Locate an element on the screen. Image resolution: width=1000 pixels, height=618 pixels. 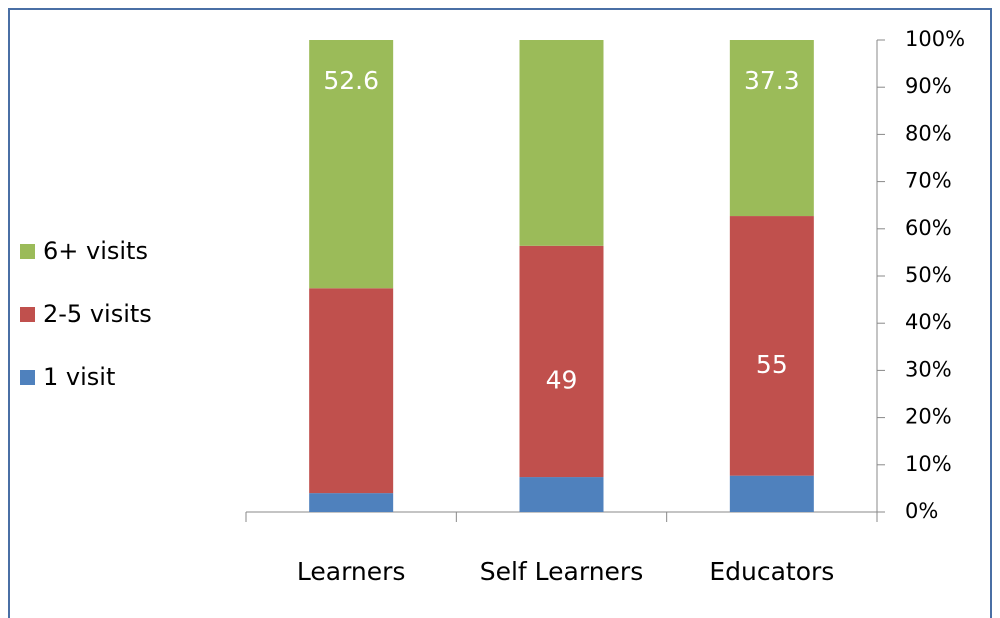
y-tick-label: 0% is located at coordinates (921, 511).